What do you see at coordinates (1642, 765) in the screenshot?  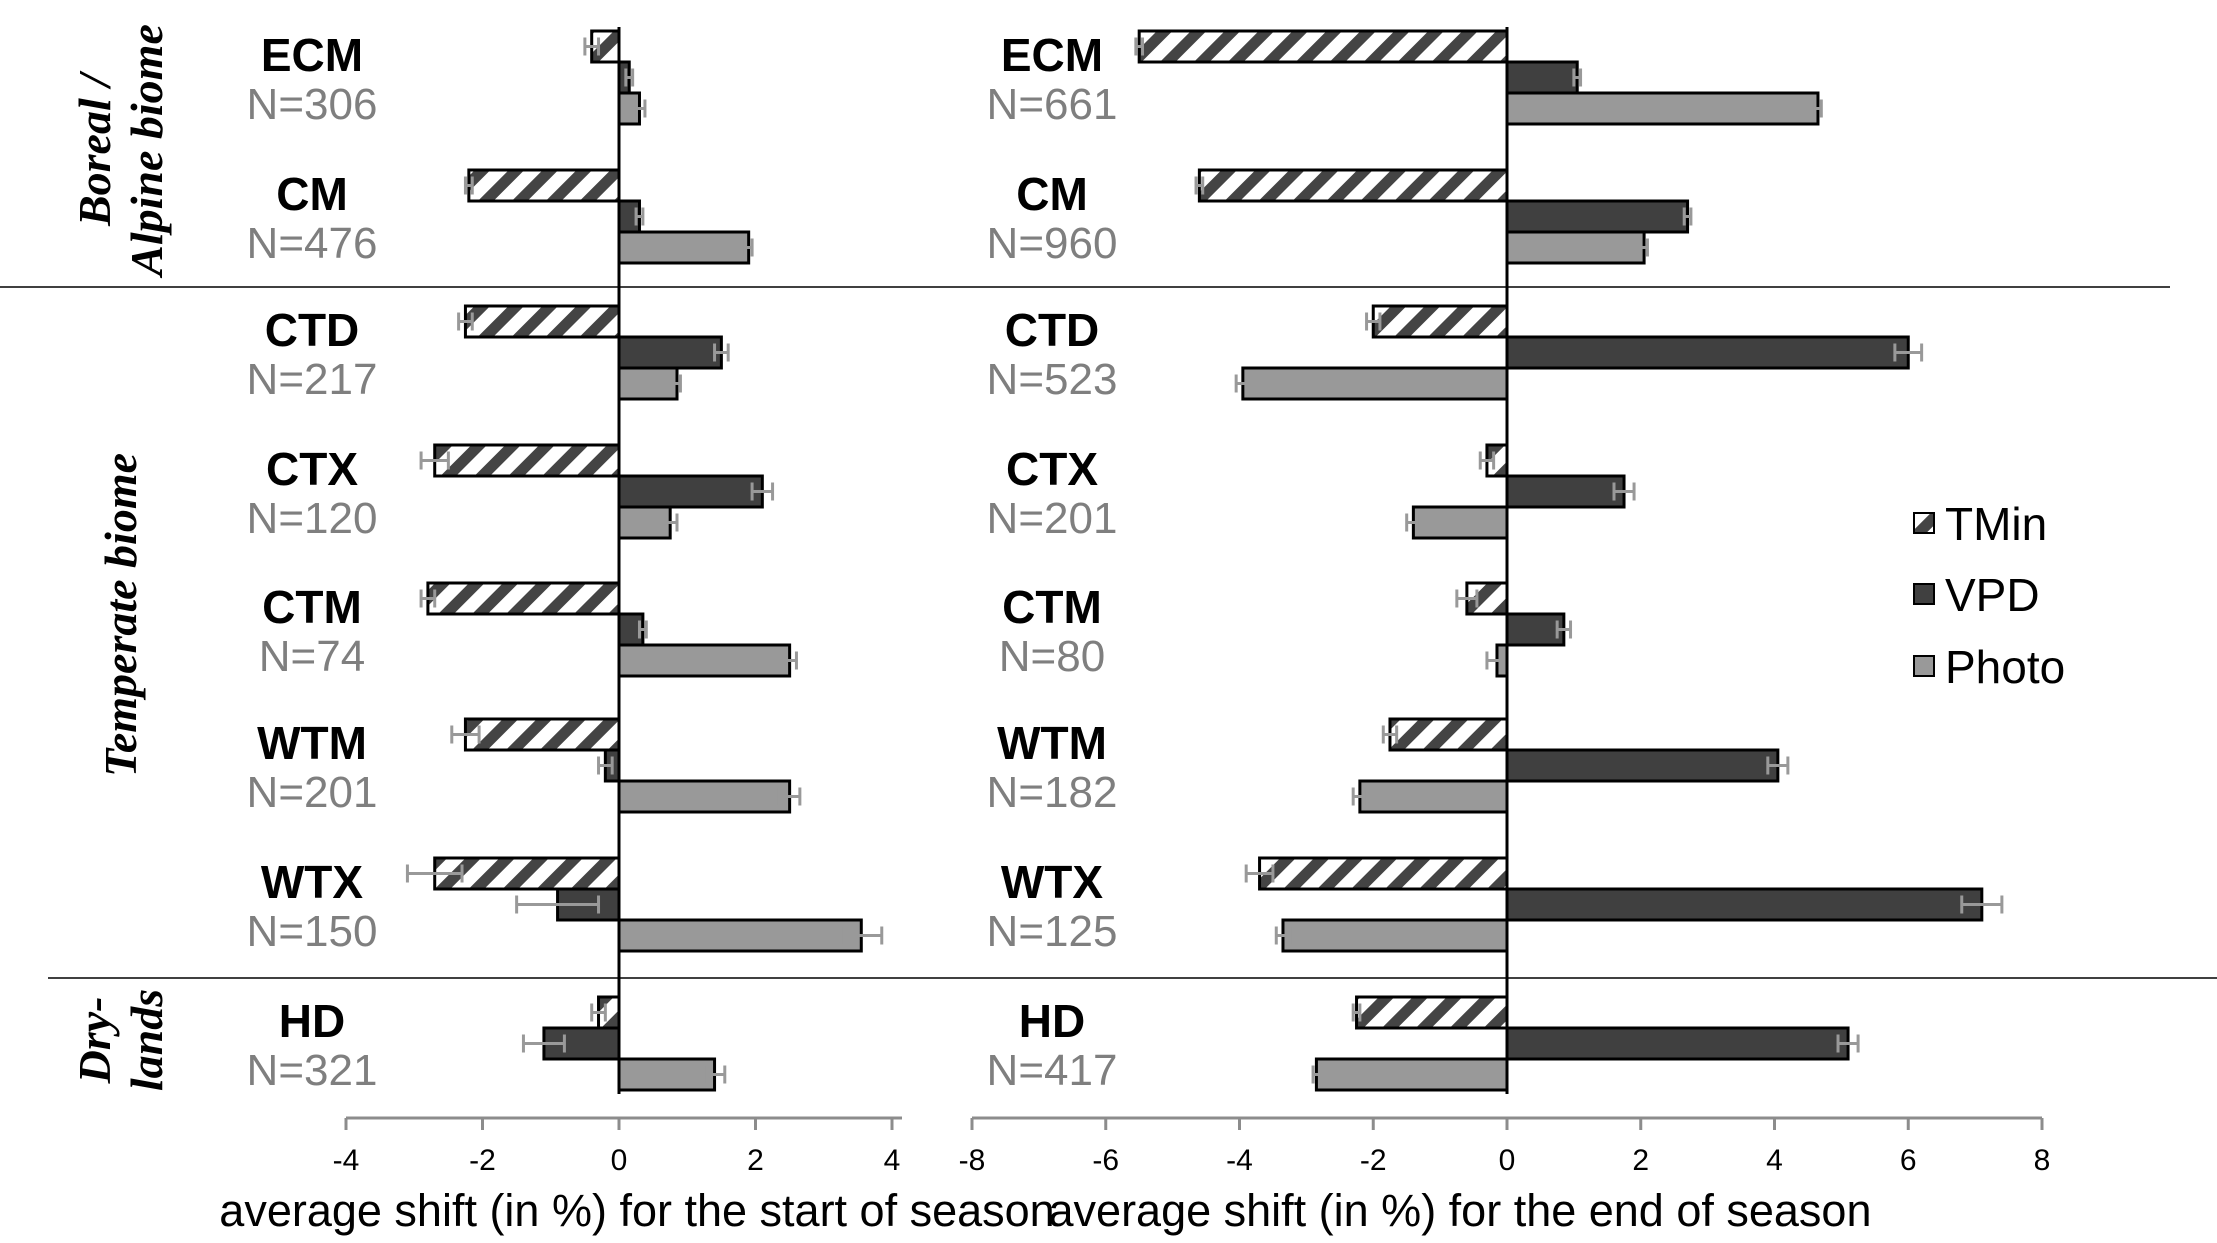 I see `bar-vpd-wtm` at bounding box center [1642, 765].